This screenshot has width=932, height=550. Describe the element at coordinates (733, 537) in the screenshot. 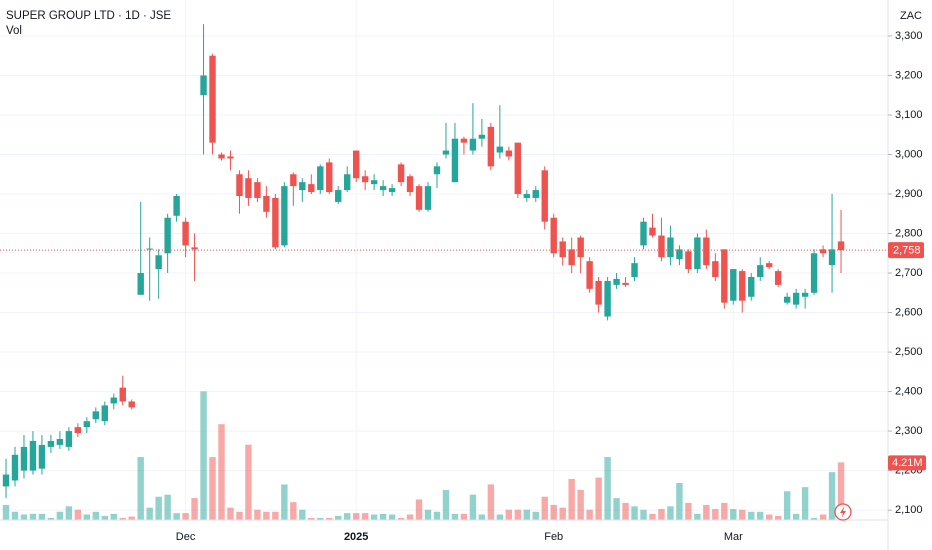

I see `x-tick-label: Mar` at that location.